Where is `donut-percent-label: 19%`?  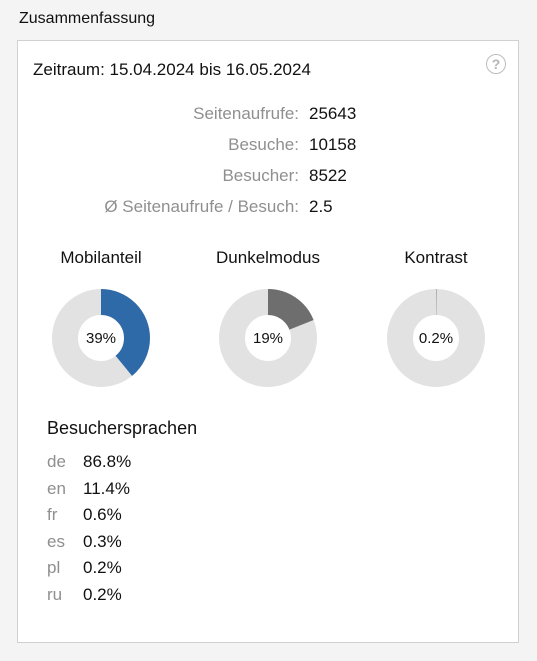
donut-percent-label: 19% is located at coordinates (268, 338).